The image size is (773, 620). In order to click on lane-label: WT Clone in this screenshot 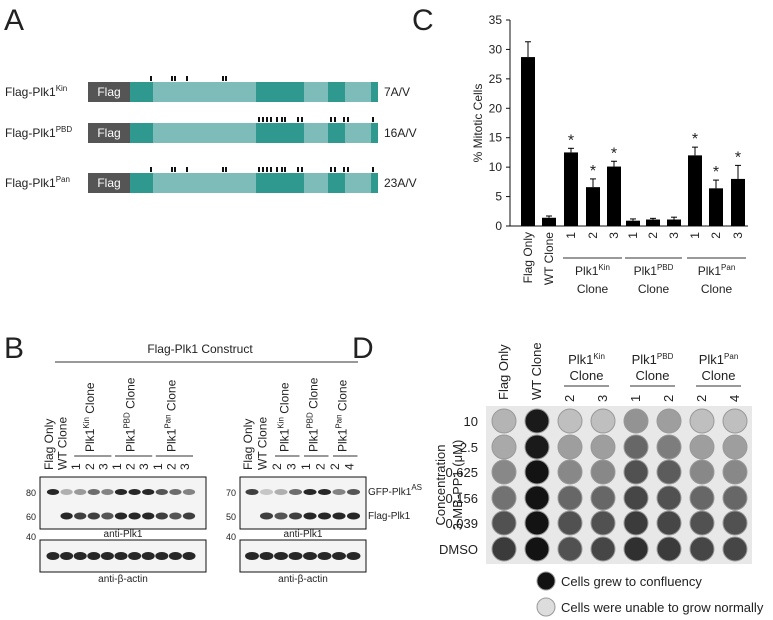, I will do `click(63, 443)`.